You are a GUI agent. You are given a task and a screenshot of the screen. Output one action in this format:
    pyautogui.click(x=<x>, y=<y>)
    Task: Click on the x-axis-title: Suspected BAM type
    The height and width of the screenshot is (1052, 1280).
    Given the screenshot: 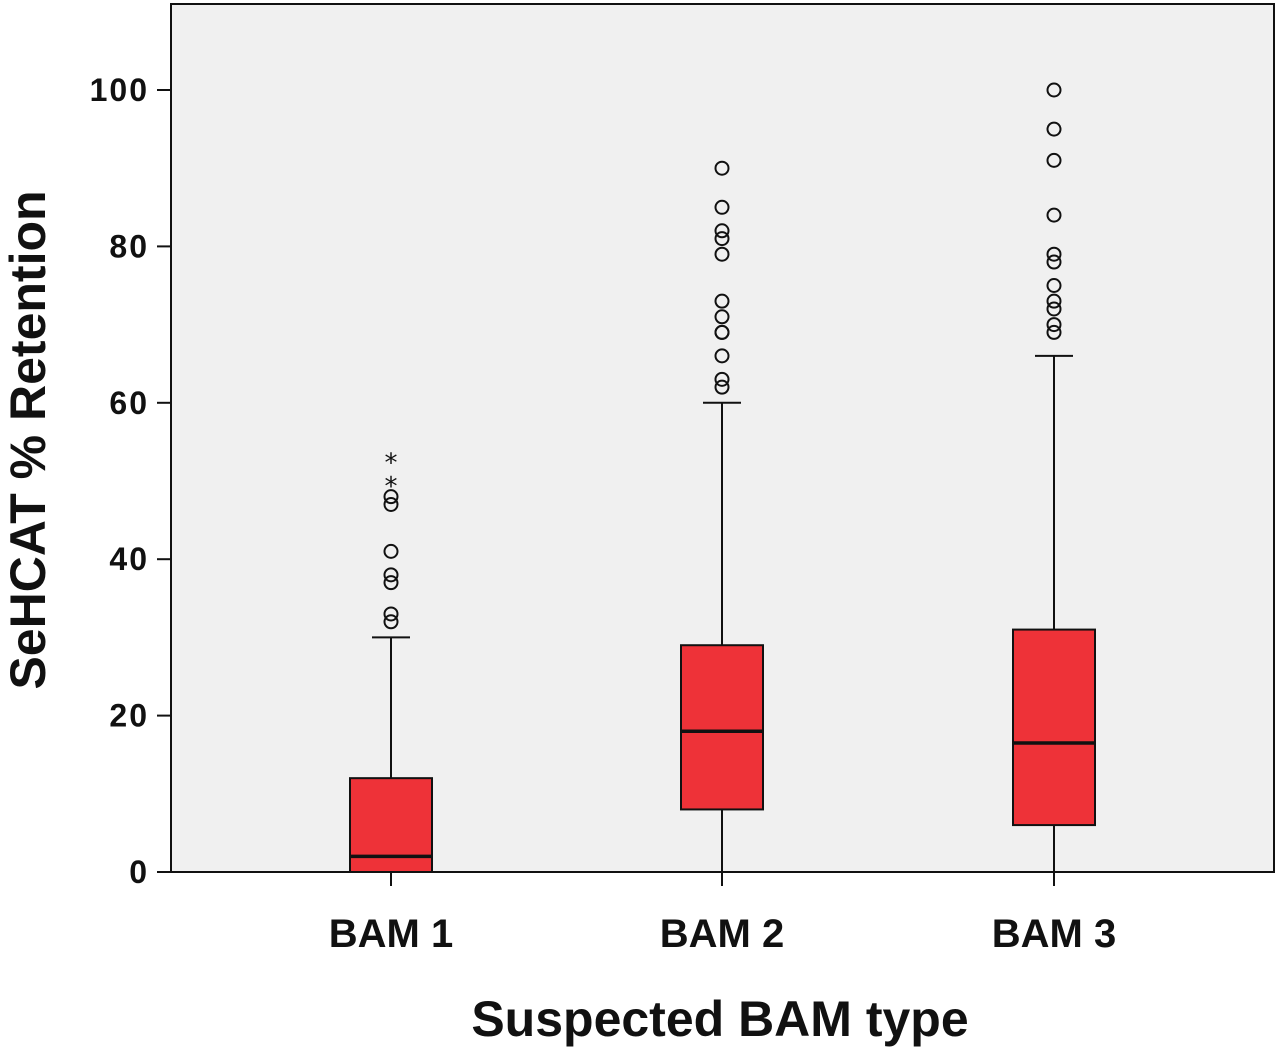 What is the action you would take?
    pyautogui.click(x=719, y=1019)
    